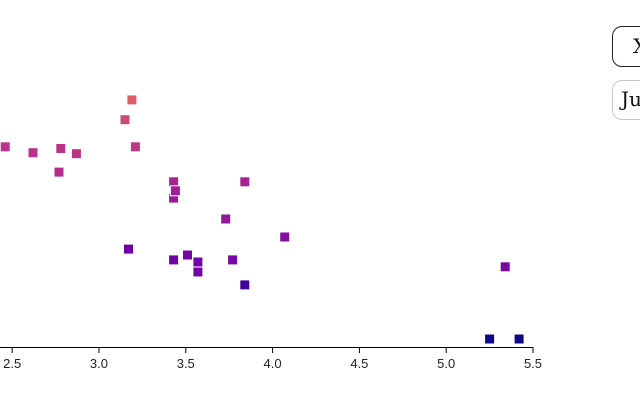  What do you see at coordinates (359, 363) in the screenshot?
I see `x-tick-label-4: 4.5` at bounding box center [359, 363].